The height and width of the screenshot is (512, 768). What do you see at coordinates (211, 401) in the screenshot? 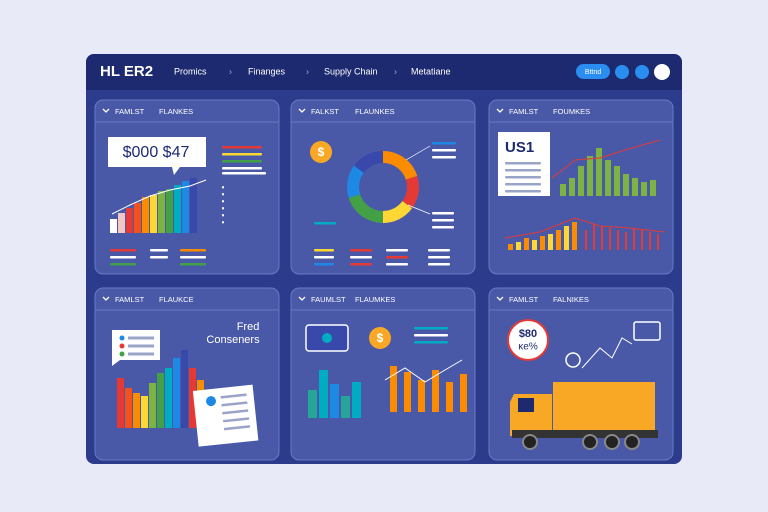
I see `doc-icon` at bounding box center [211, 401].